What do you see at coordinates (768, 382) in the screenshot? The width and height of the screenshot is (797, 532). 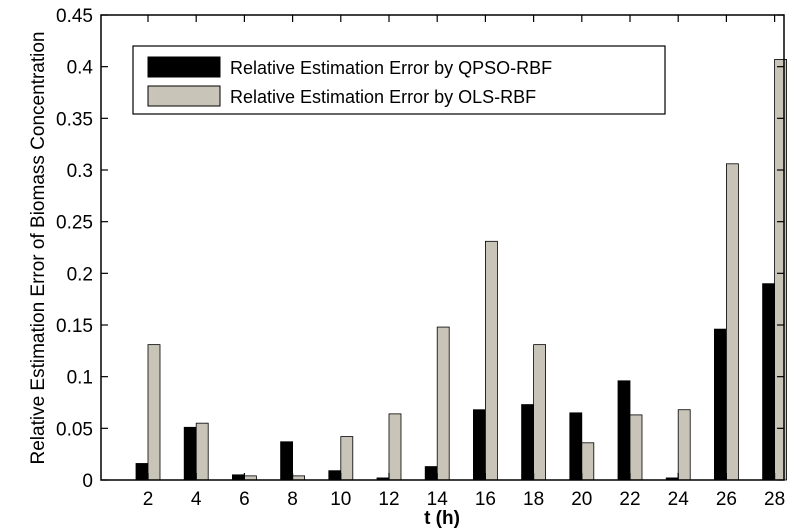 I see `bar-qpso-t28` at bounding box center [768, 382].